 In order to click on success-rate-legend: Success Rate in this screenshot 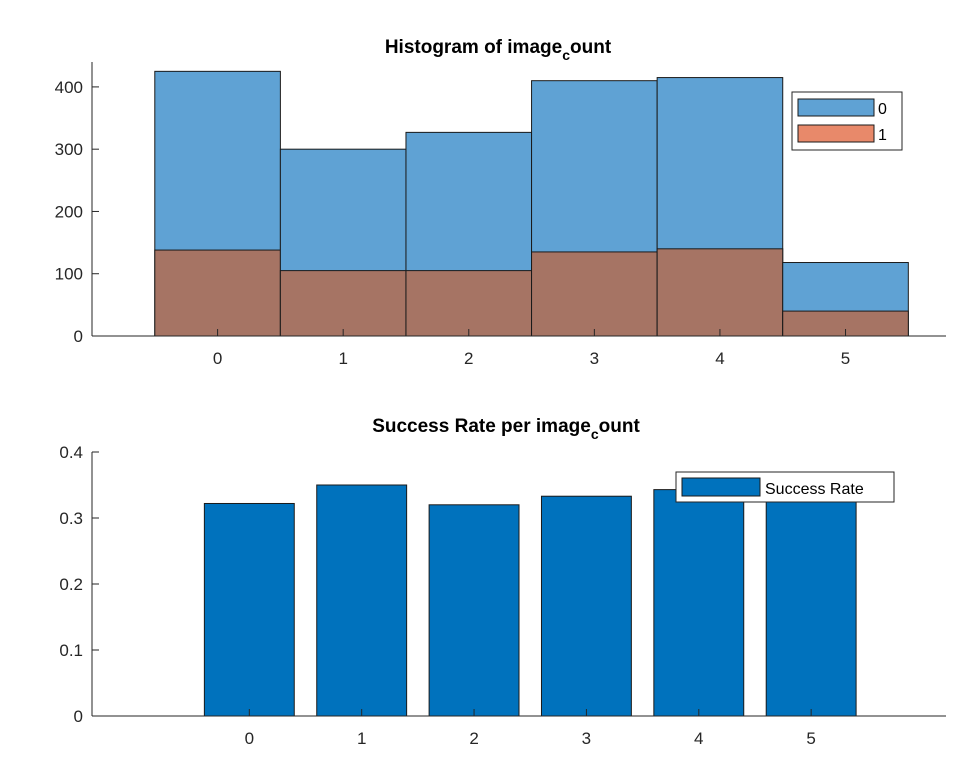, I will do `click(785, 487)`.